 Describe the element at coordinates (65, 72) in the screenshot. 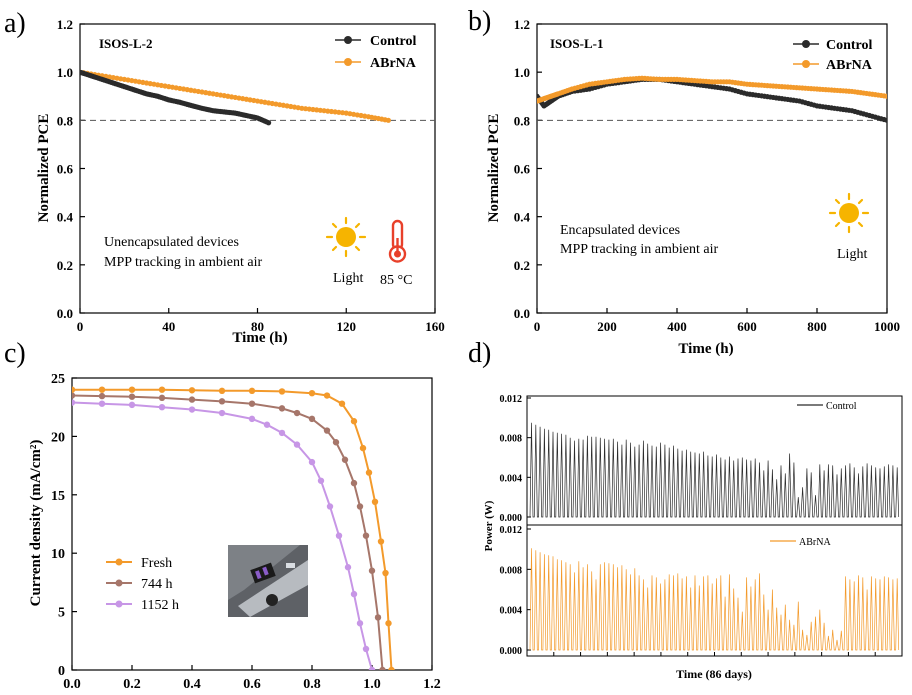

I see `y-tick-label: 1.0` at that location.